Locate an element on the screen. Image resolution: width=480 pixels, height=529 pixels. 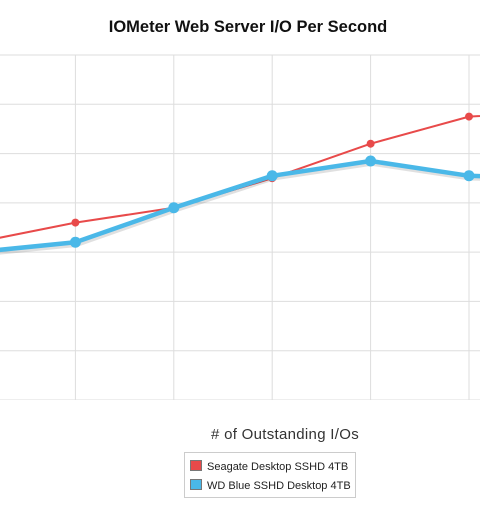
legend-label-seagate: Seagate Desktop SSHD 4TB is located at coordinates (278, 467).